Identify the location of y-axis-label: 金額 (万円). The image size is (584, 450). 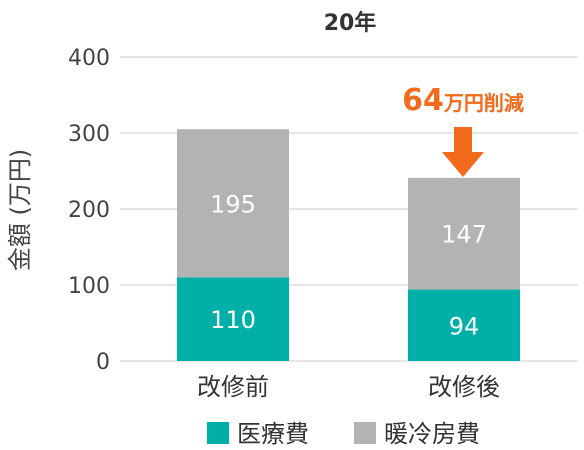
(20, 210).